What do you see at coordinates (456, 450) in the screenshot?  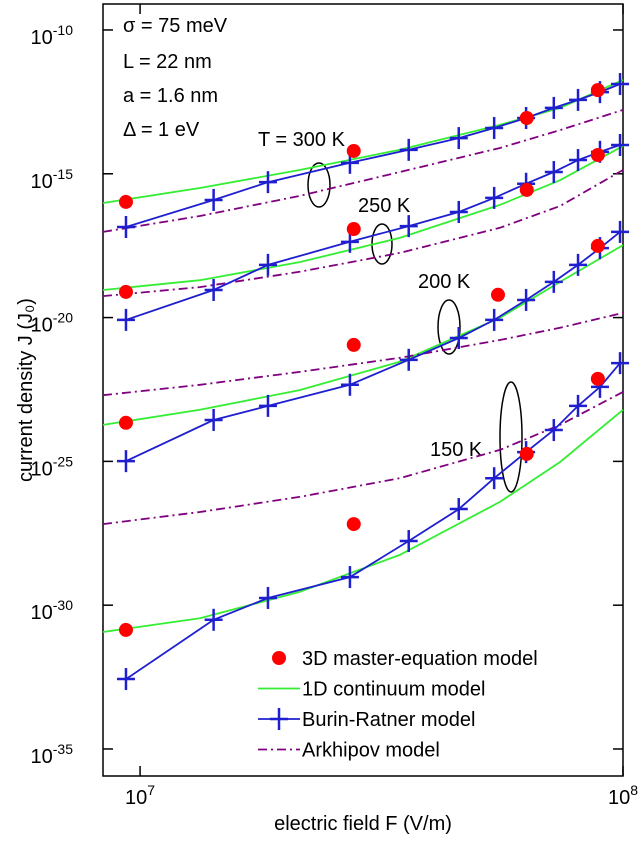 I see `annotation: 150 K` at bounding box center [456, 450].